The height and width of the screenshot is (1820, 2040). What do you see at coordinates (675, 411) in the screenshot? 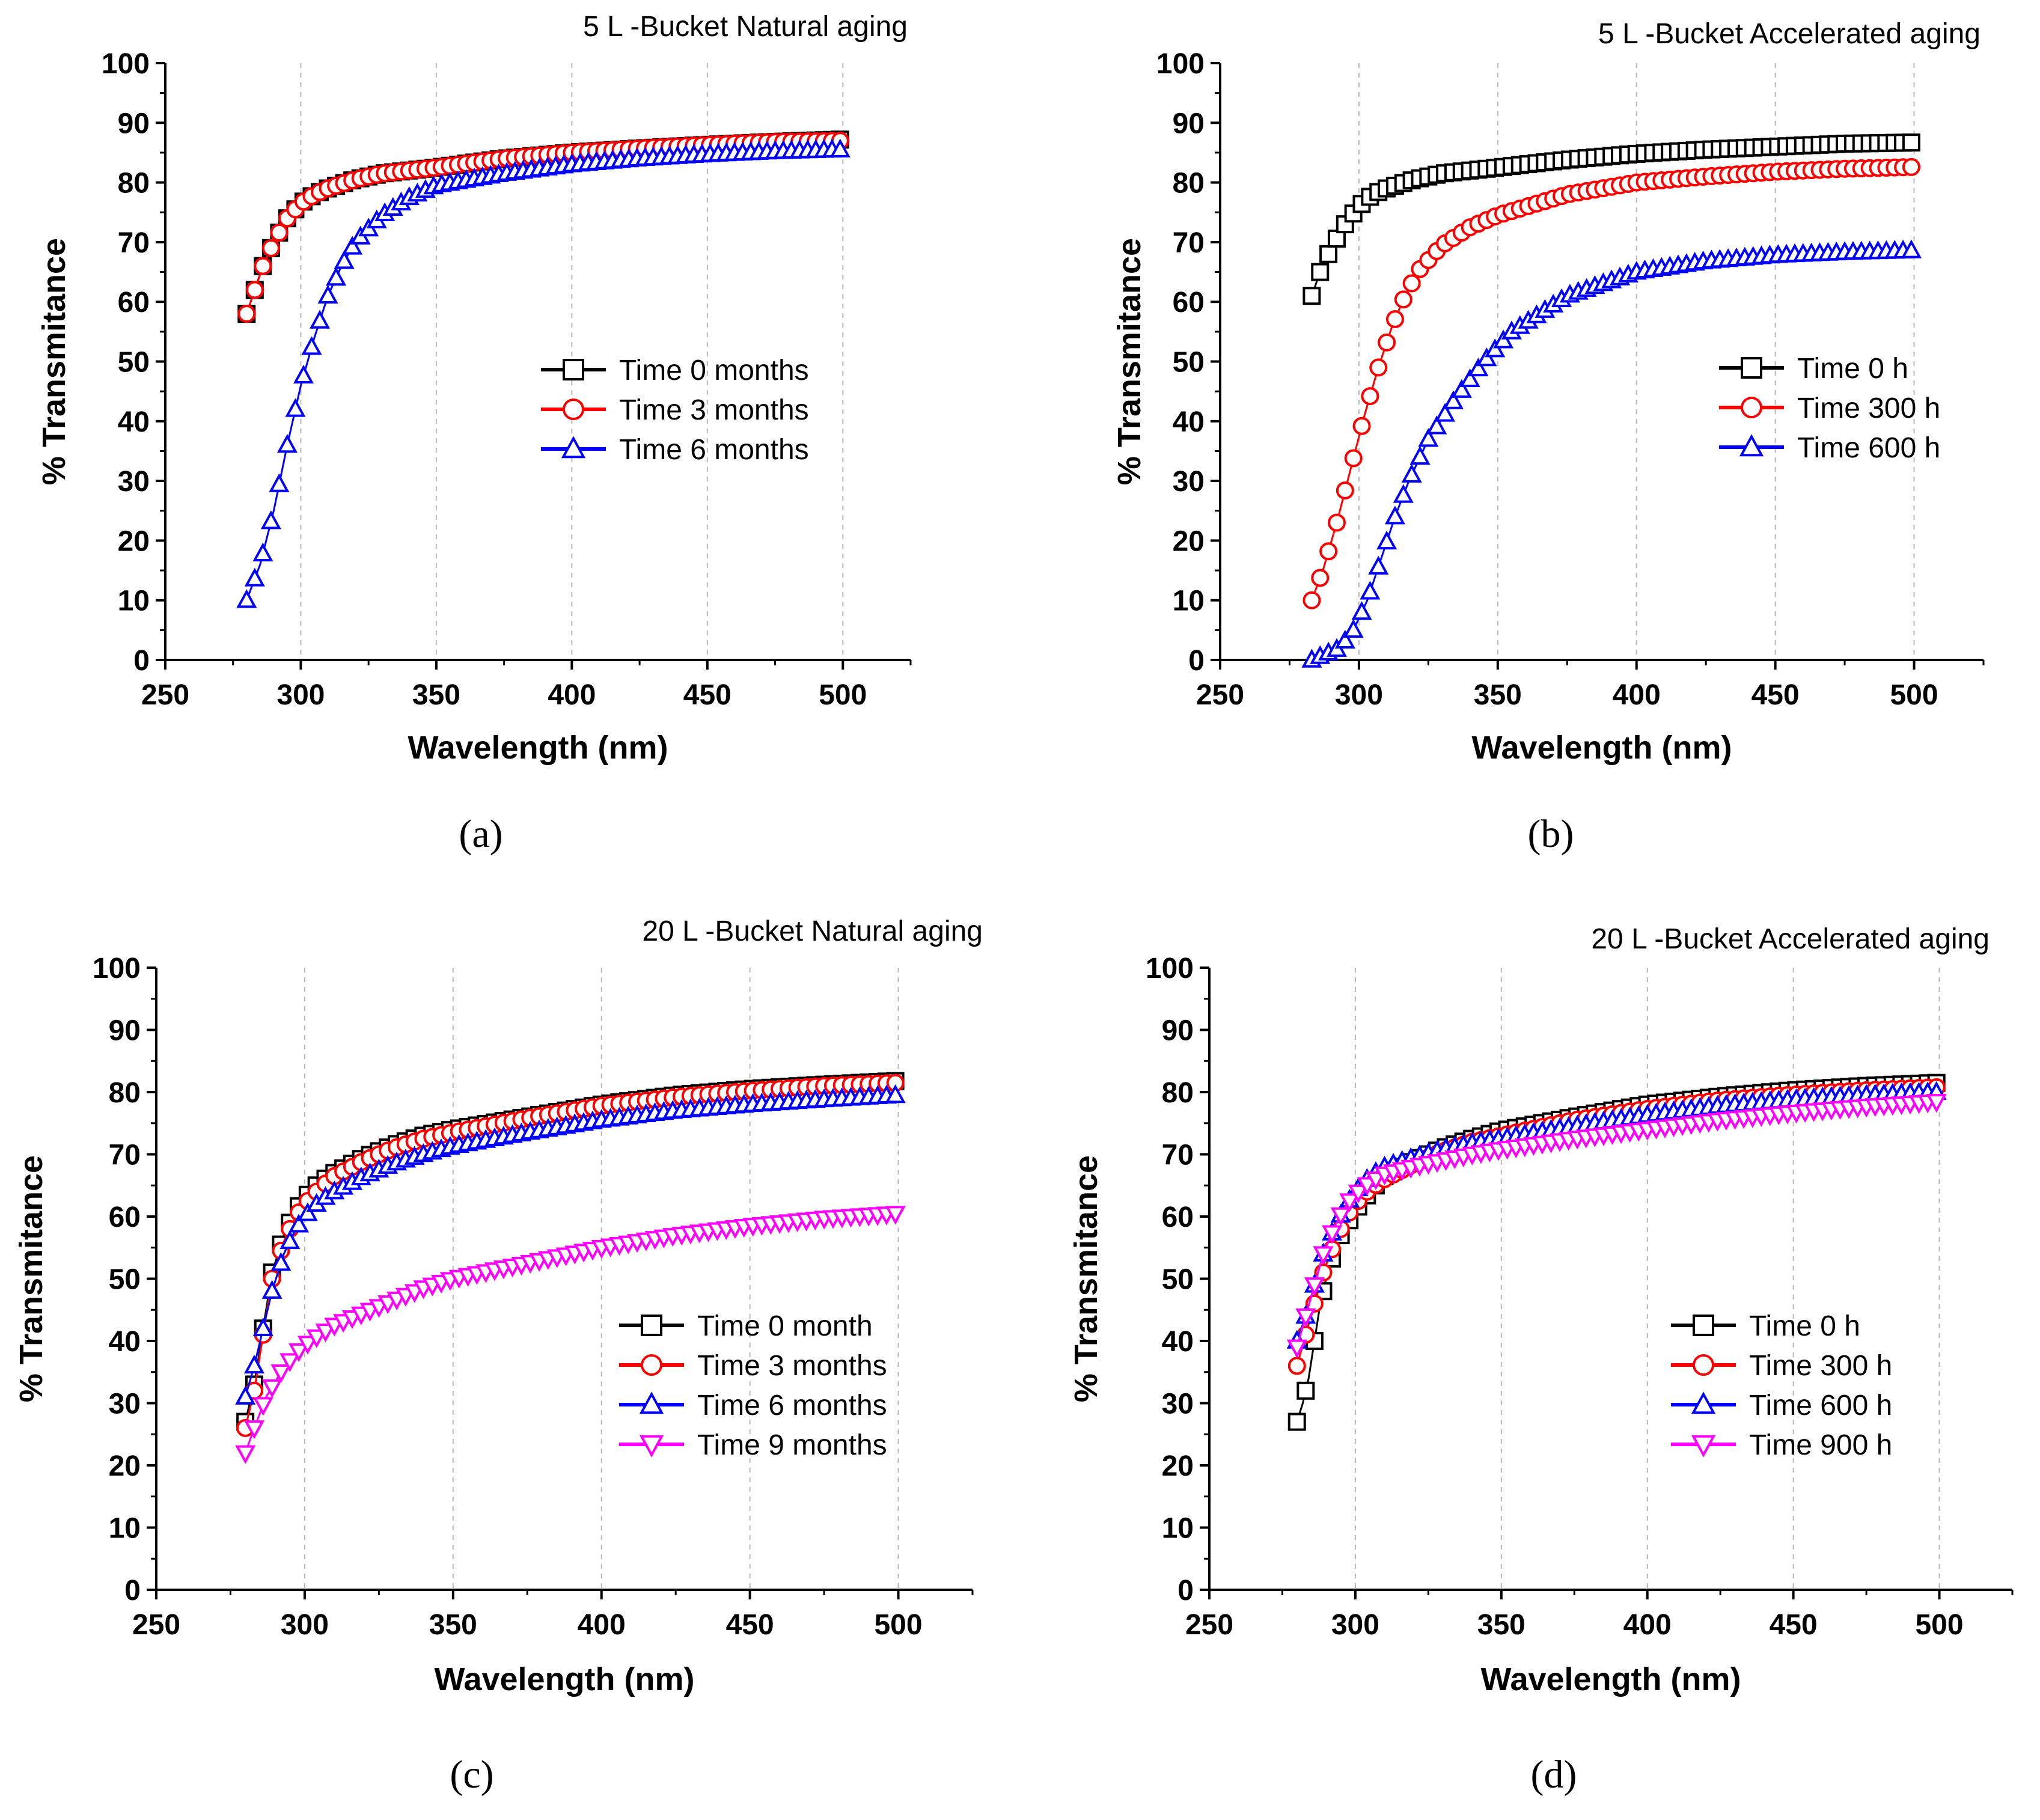
I see `legend: Time 0 months Time 3 months Time 6 months` at bounding box center [675, 411].